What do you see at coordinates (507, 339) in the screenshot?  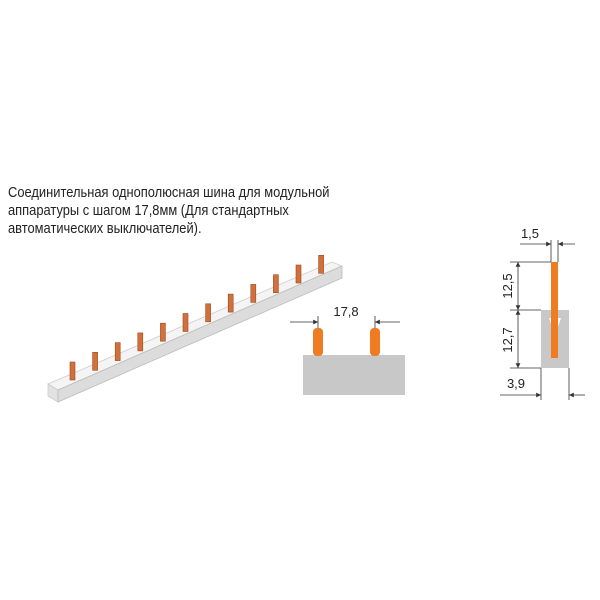 I see `dimension-label: 12,7` at bounding box center [507, 339].